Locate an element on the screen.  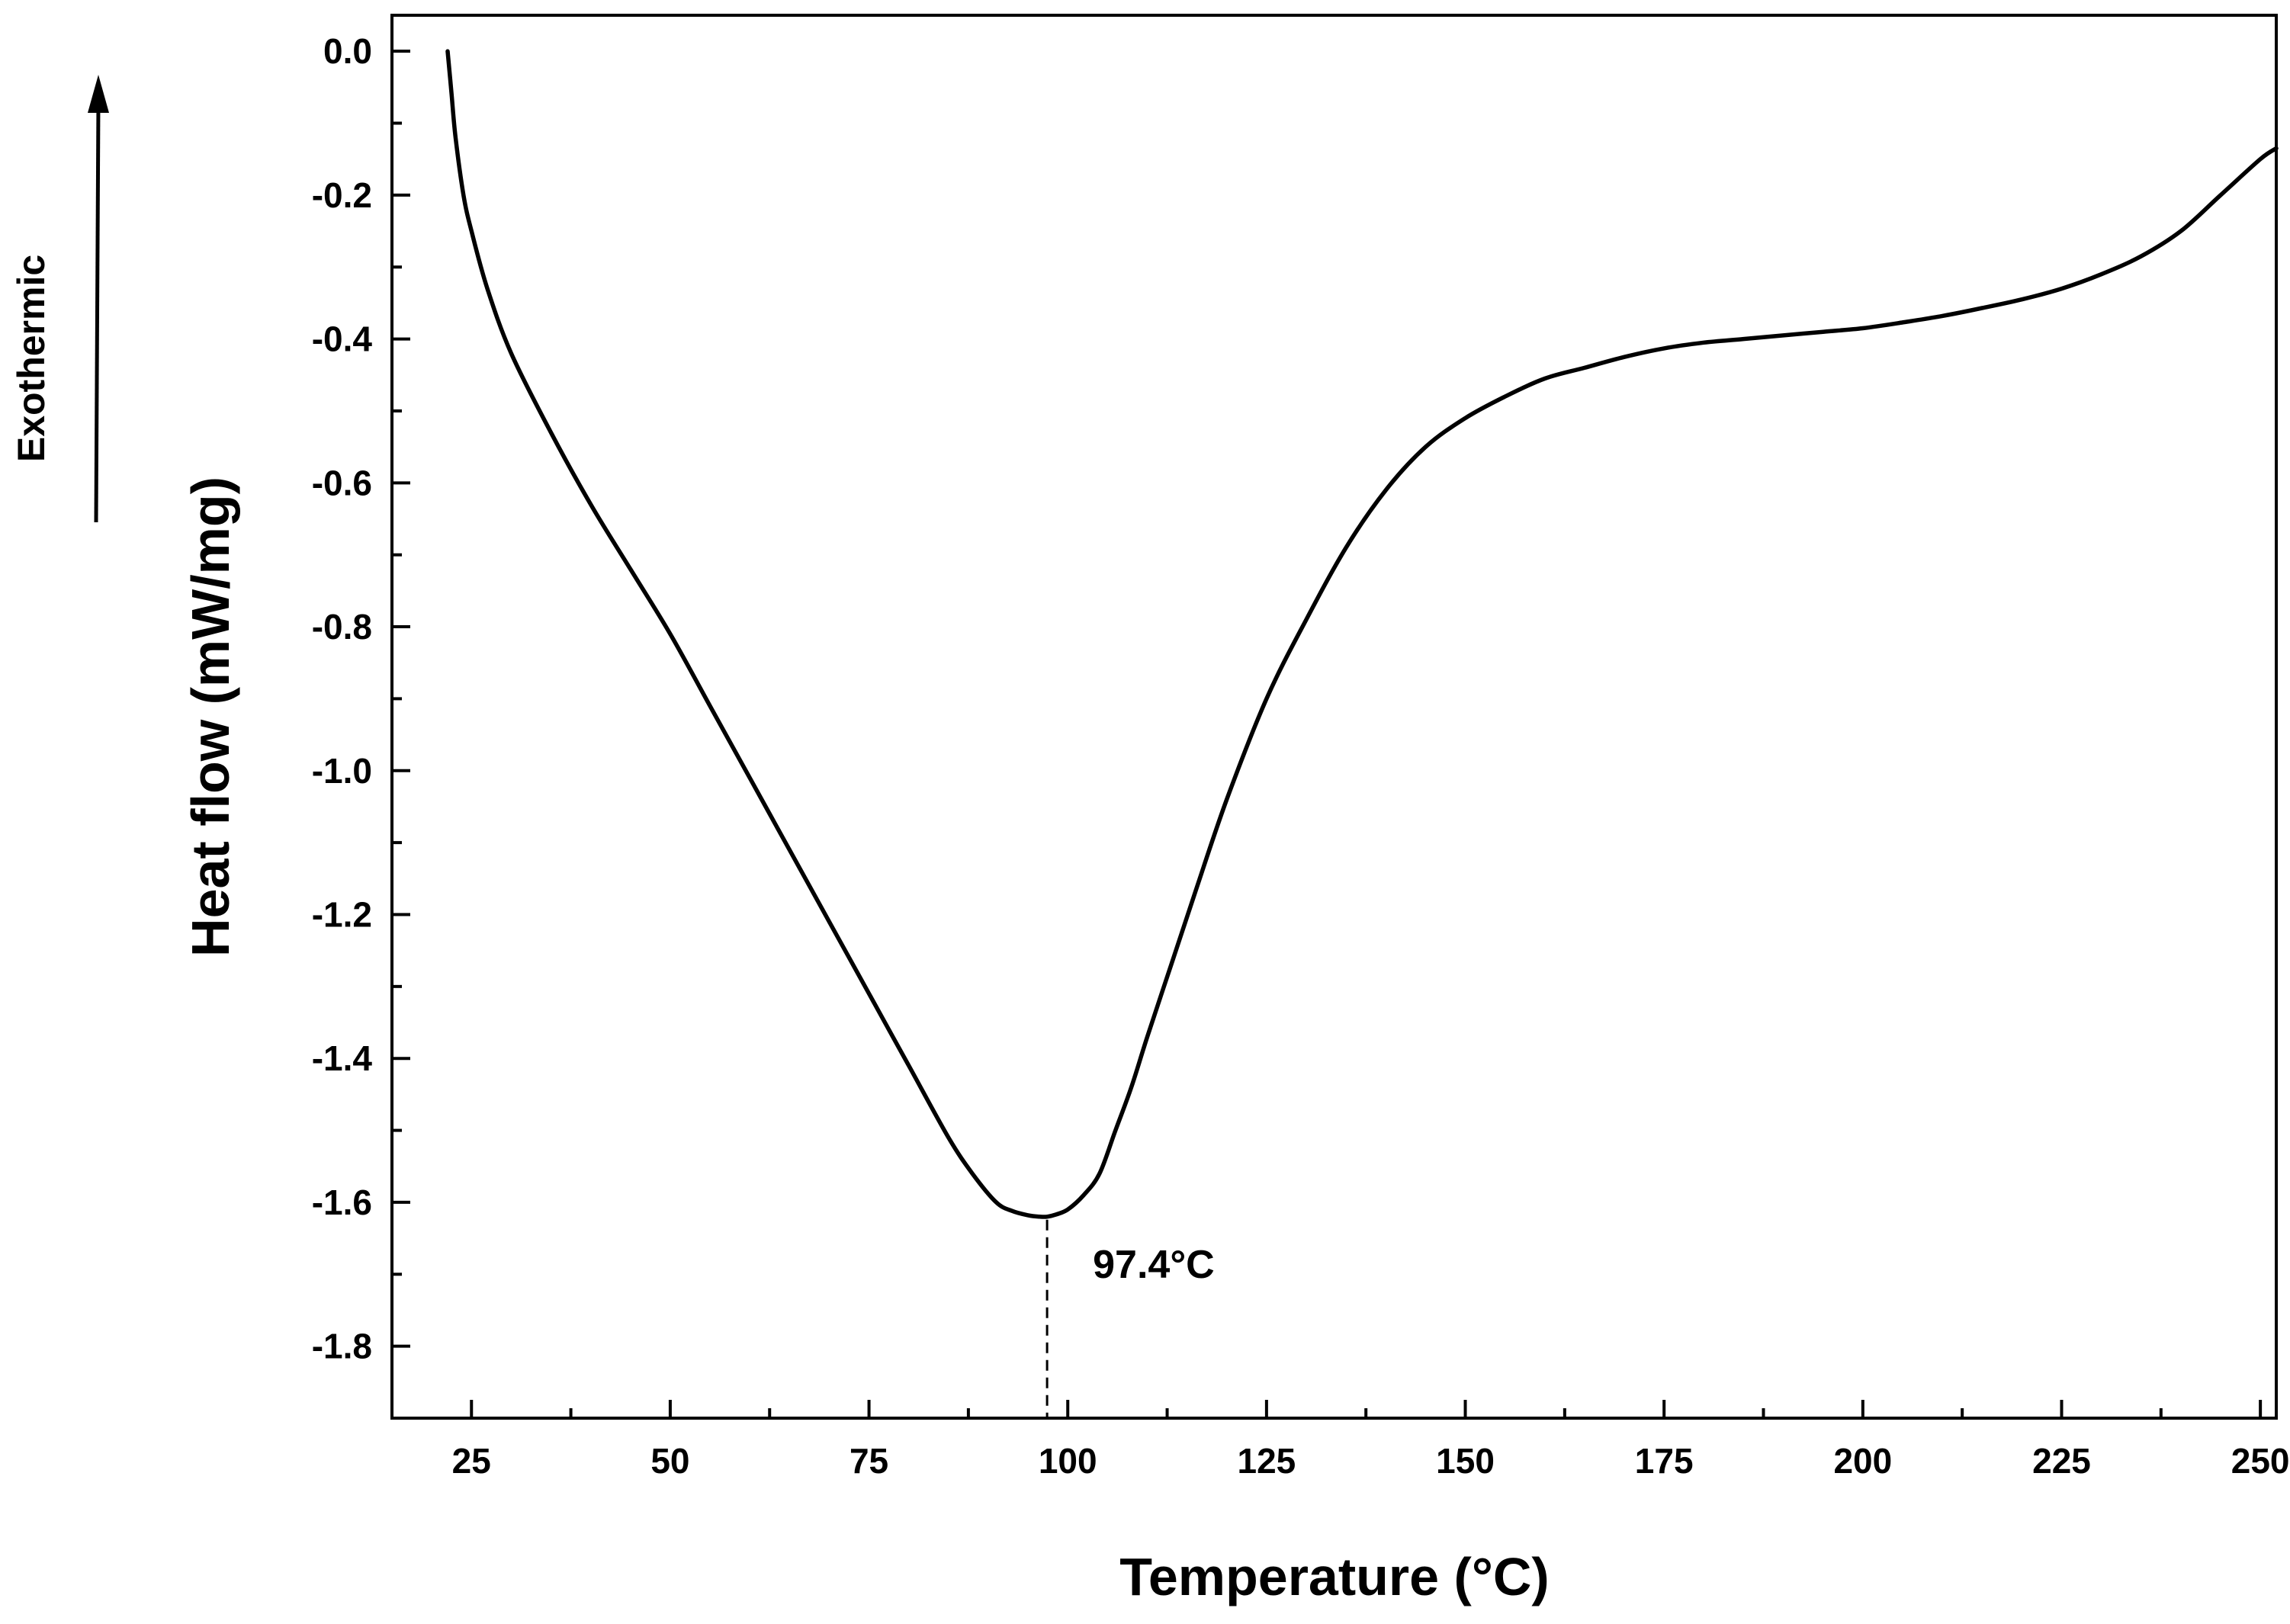
y-tick-label: 0.0 is located at coordinates (348, 51).